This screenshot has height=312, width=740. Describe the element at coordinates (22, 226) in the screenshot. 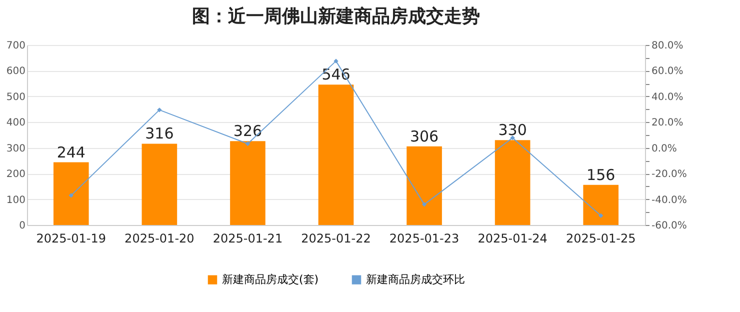

I see `y-tick-label: 0` at that location.